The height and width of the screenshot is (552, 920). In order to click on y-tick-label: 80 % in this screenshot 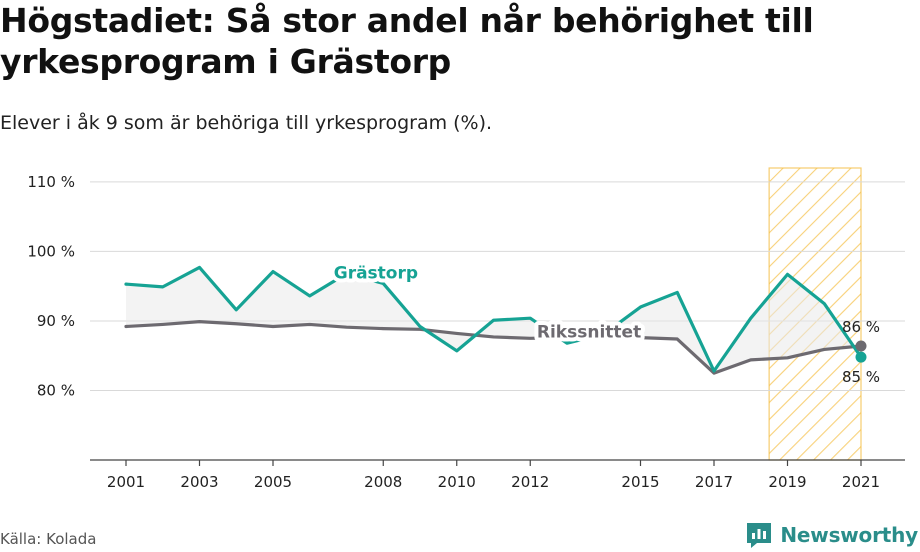, I will do `click(56, 390)`.